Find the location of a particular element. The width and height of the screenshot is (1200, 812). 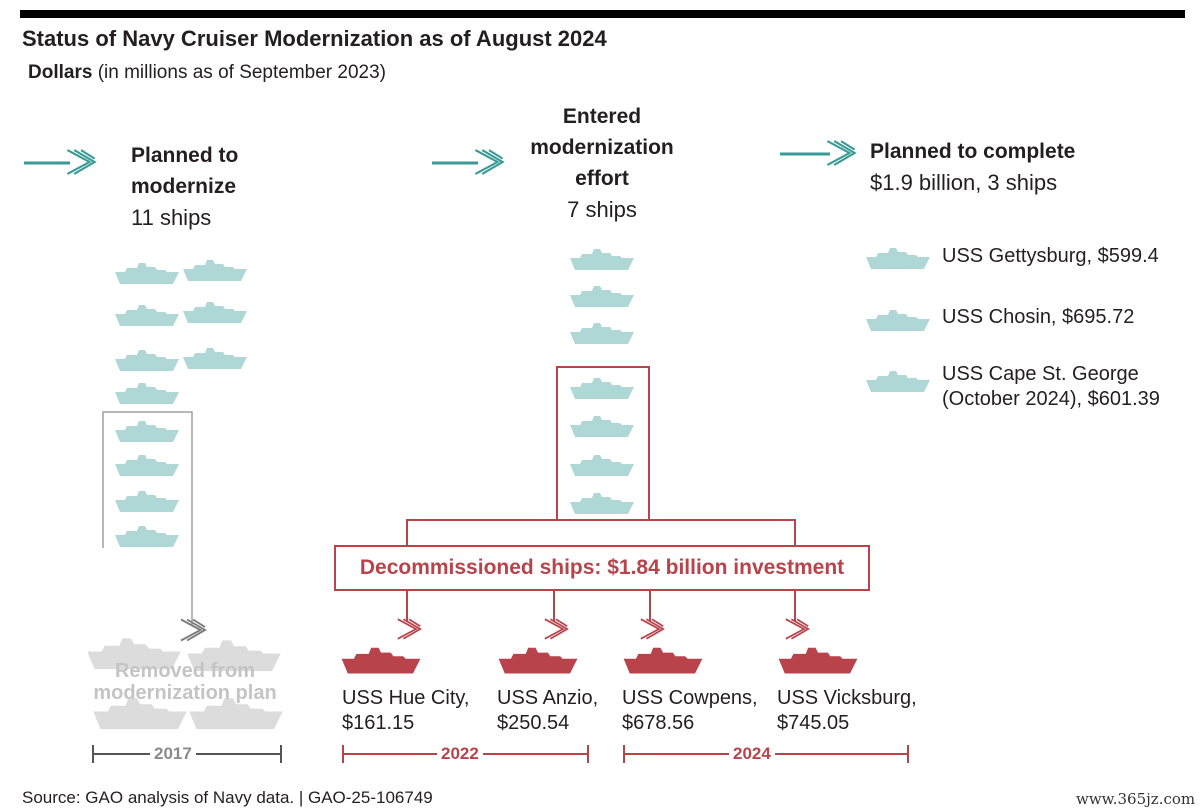

watermark: www.365jz.com is located at coordinates (1136, 799).